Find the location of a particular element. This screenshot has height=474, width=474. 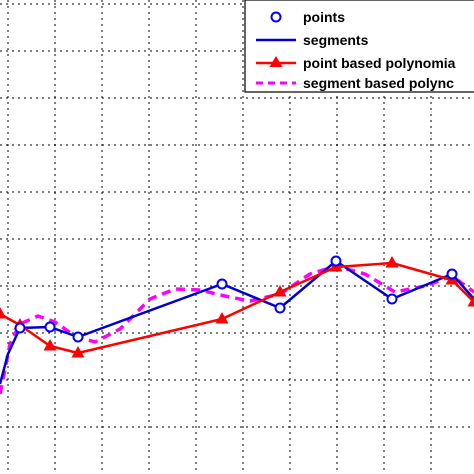

legend-box is located at coordinates (359, 46).